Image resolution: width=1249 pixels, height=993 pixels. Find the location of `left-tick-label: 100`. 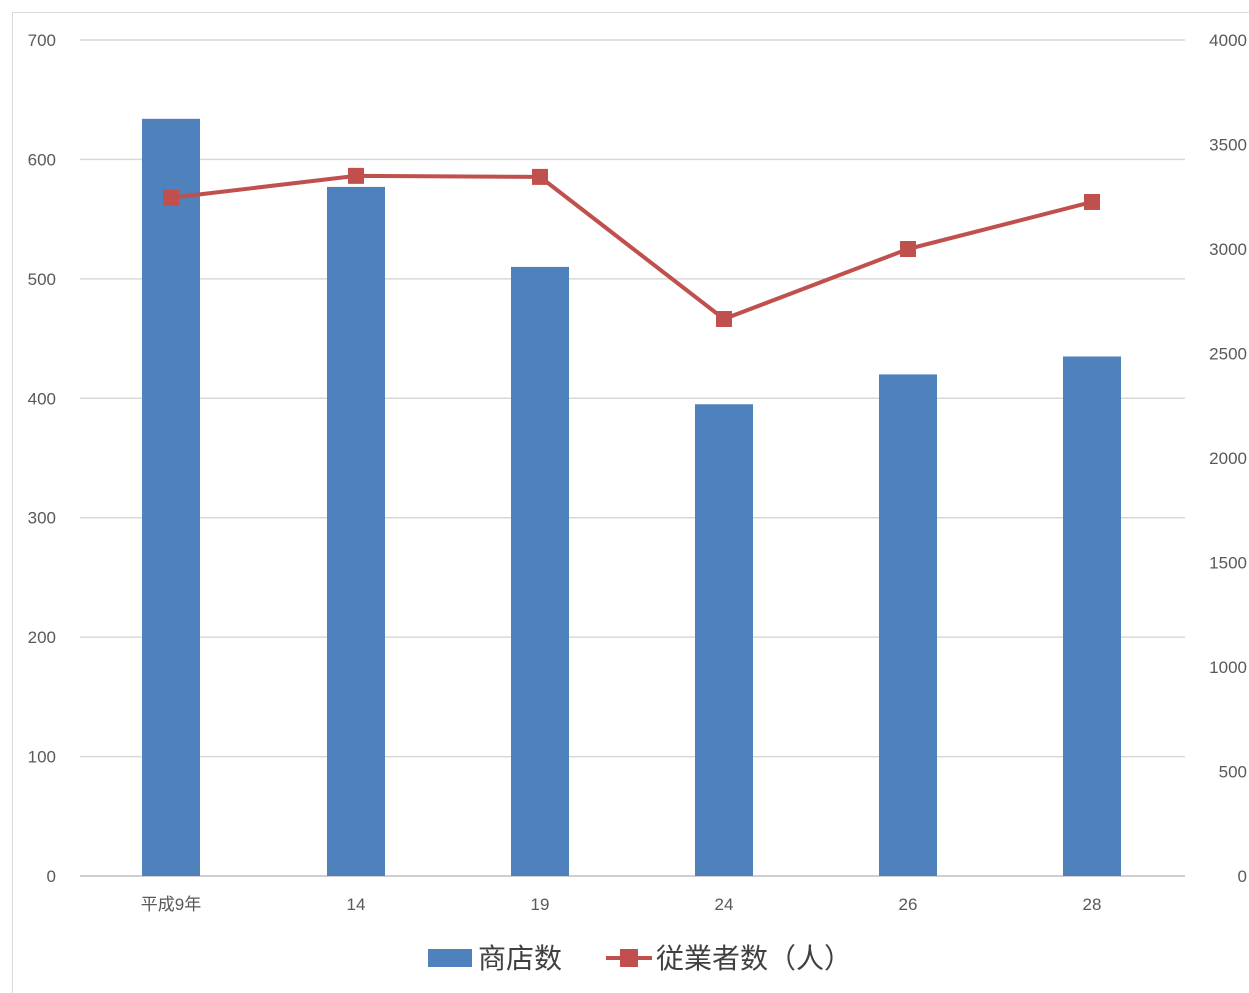

left-tick-label: 100 is located at coordinates (42, 757).